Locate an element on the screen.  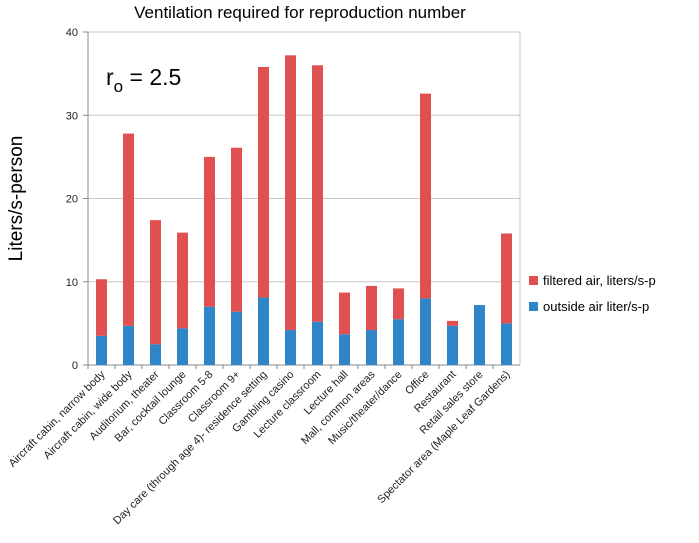
legend-label: filtered air, liters/s-p is located at coordinates (599, 280).